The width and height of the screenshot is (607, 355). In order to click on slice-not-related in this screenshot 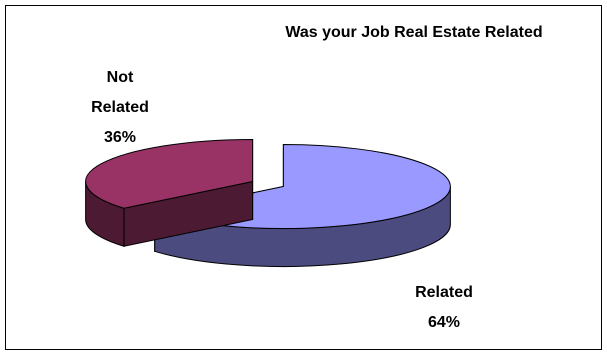, I will do `click(169, 192)`.